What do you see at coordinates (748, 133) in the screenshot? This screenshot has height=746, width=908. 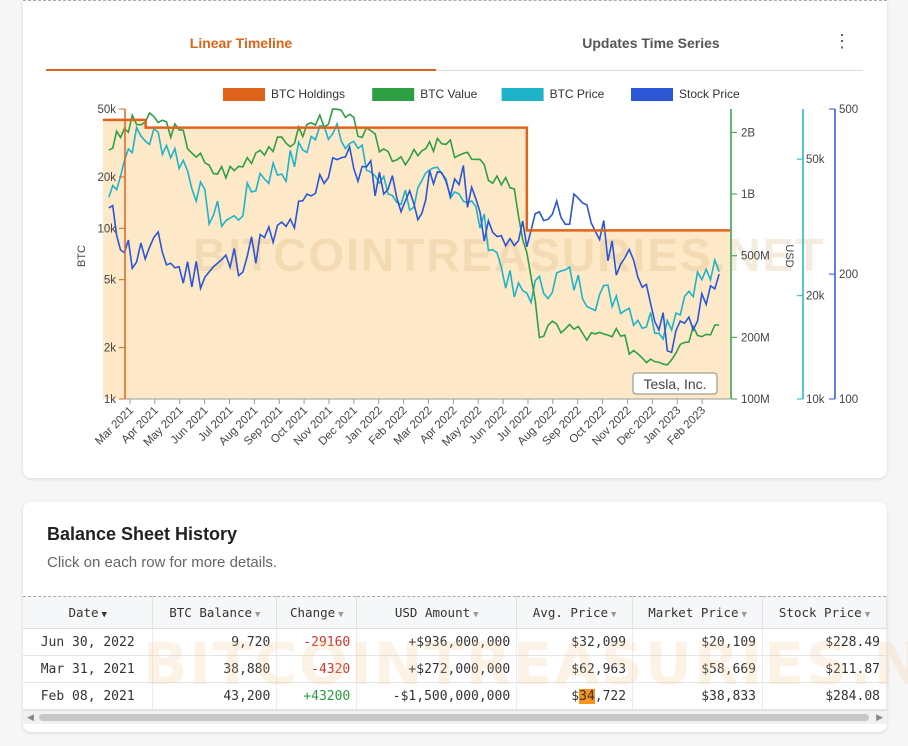 I see `usd-axis-tick-label: 2B` at bounding box center [748, 133].